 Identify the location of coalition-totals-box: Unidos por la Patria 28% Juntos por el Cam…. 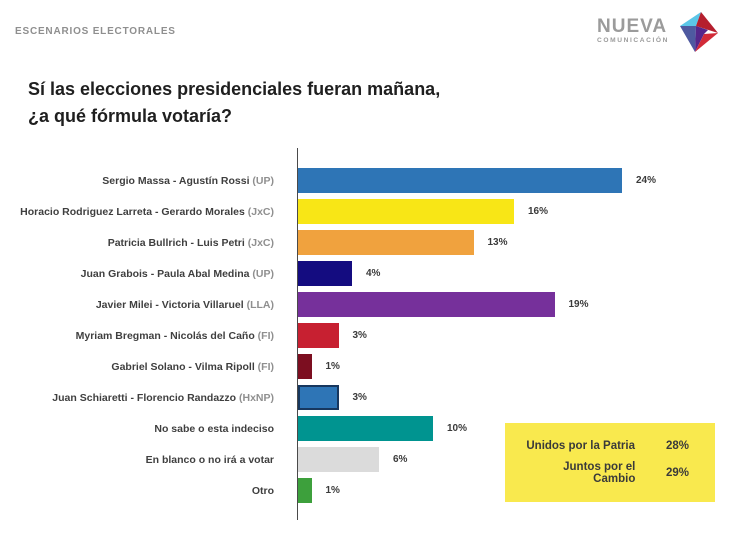
(610, 462).